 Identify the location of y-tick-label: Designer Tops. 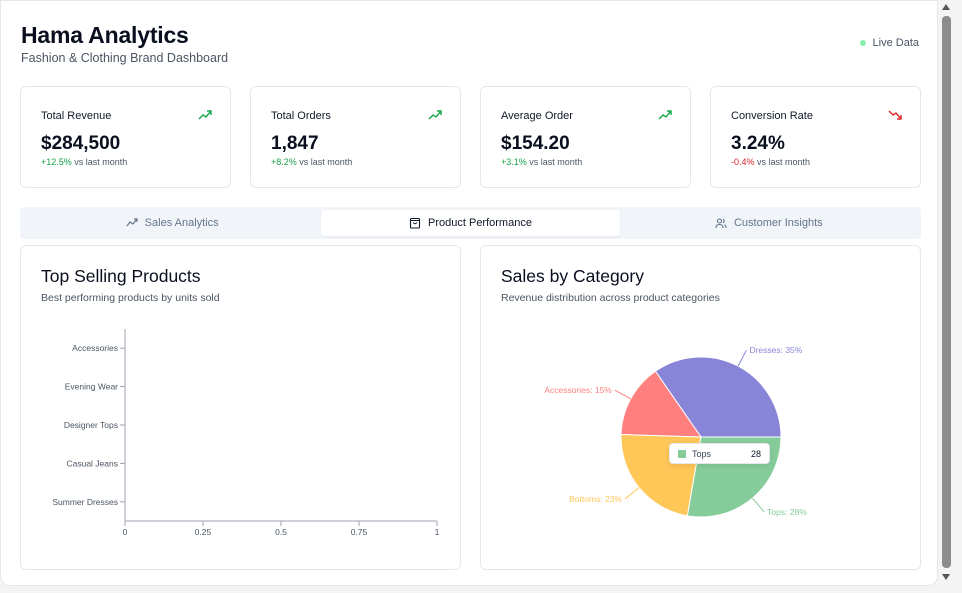
(91, 425).